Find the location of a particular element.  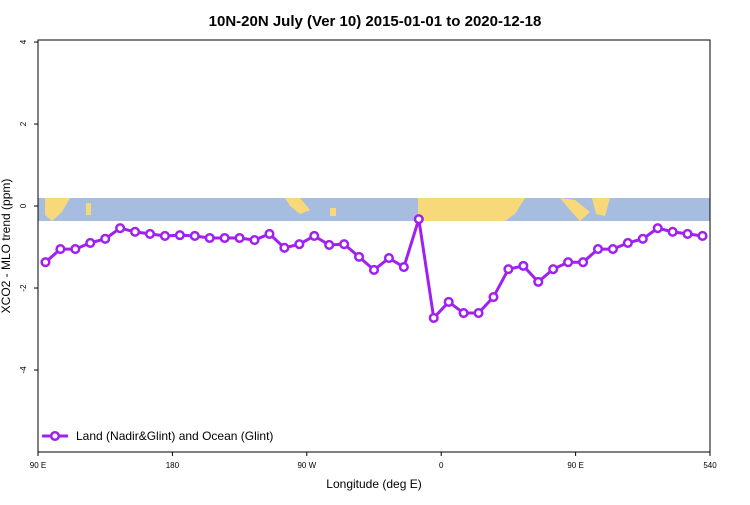

legend-label: Land (Nadir&Glint) and Ocean (Glint) is located at coordinates (174, 436).